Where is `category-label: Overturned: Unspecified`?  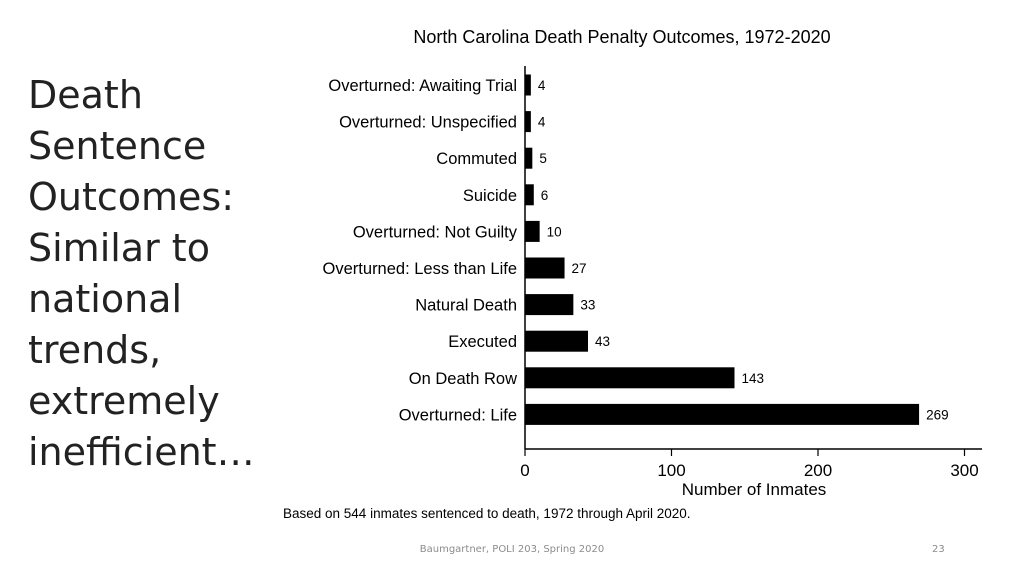
category-label: Overturned: Unspecified is located at coordinates (428, 123).